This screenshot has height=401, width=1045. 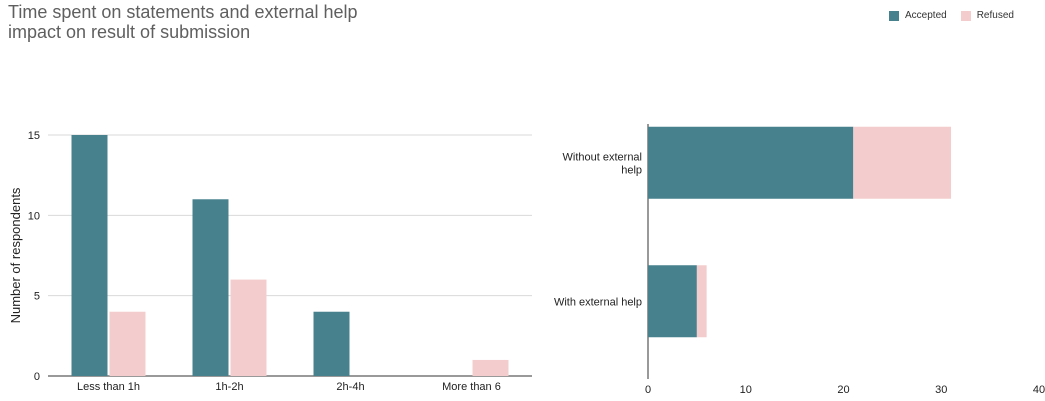 I want to click on x-tick-label: 40, so click(x=1039, y=390).